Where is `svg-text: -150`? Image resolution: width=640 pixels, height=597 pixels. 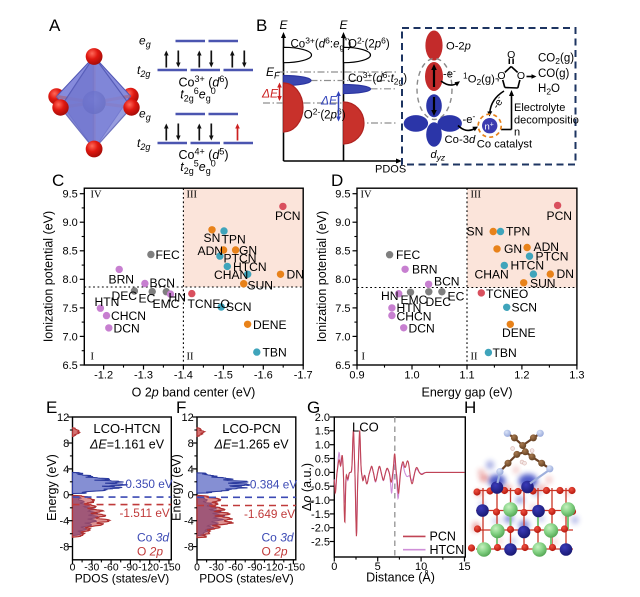 svg-text: -150 is located at coordinates (294, 568).